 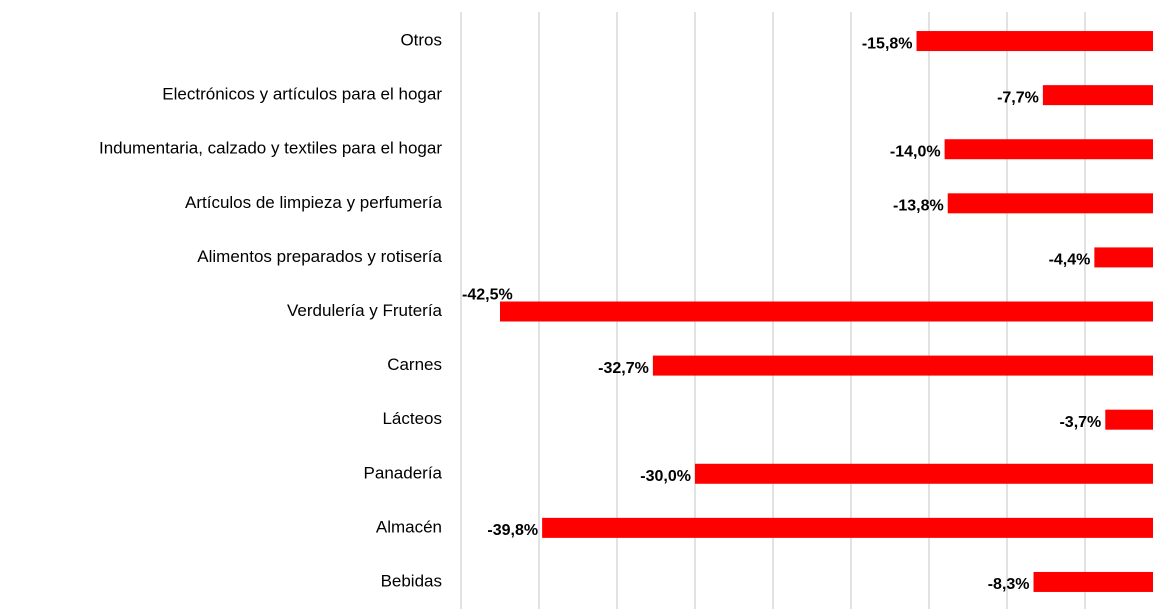 What do you see at coordinates (512, 530) in the screenshot?
I see `value-label: -39,8%` at bounding box center [512, 530].